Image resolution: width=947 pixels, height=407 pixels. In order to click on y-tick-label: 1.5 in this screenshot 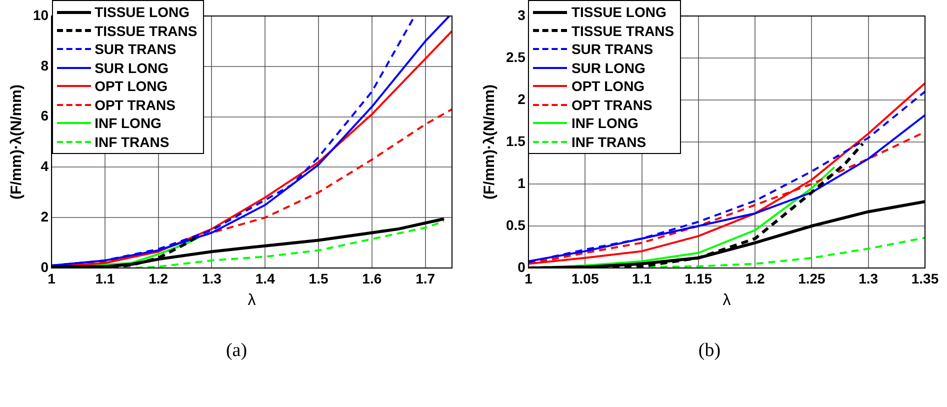, I will do `click(516, 140)`.